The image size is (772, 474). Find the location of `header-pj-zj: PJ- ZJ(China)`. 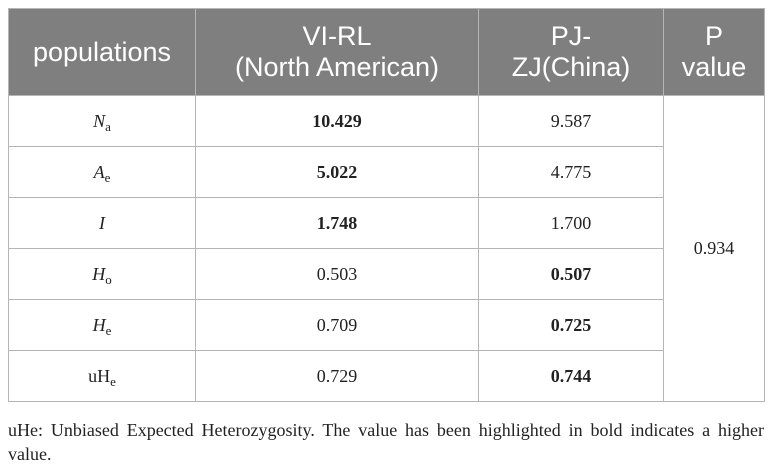

header-pj-zj: PJ- ZJ(China) is located at coordinates (571, 52).